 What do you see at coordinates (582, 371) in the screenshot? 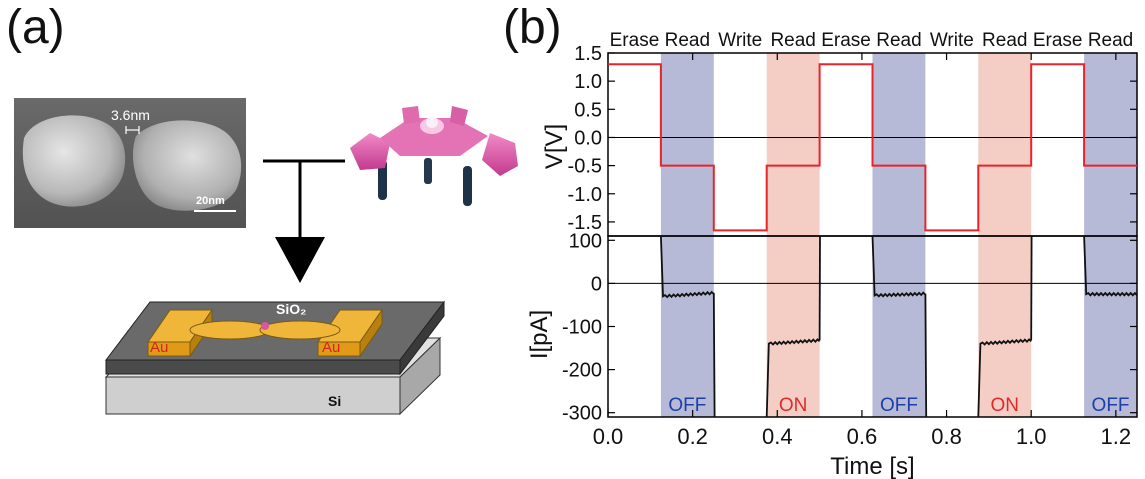
I see `current-ytick-label-3: -200` at bounding box center [582, 371].